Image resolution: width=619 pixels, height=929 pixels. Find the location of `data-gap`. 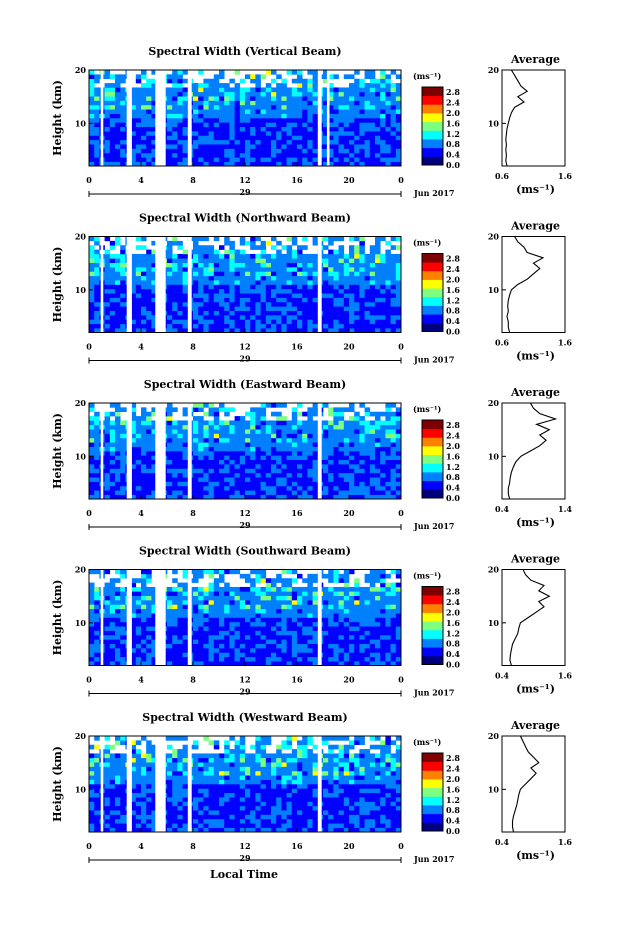

data-gap is located at coordinates (189, 118).